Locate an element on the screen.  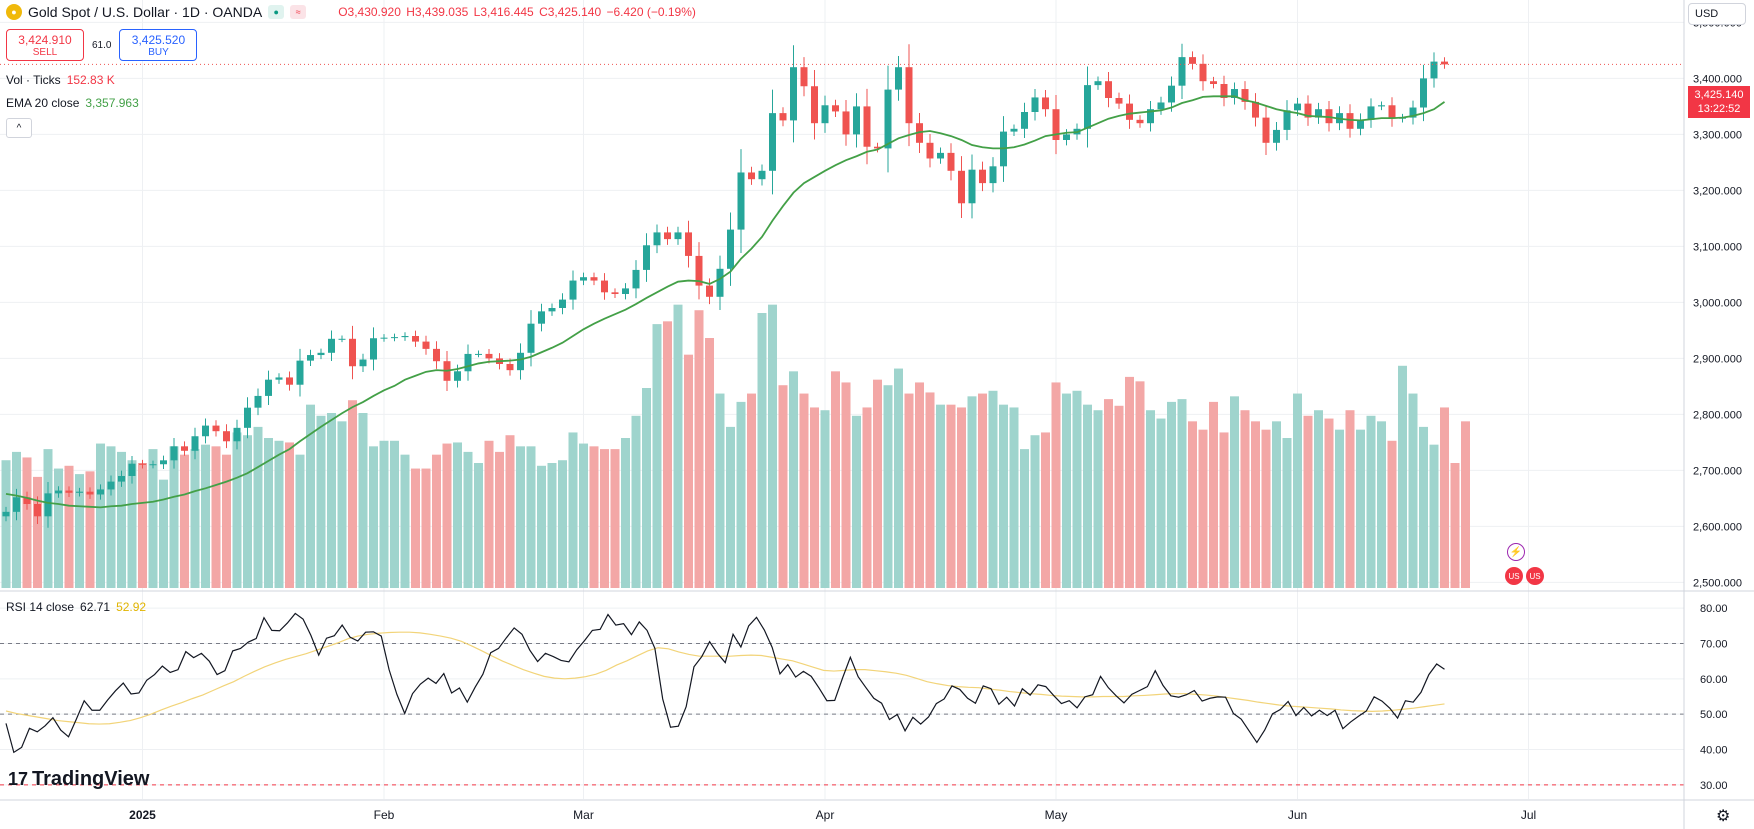
high-value: H3,439.035 is located at coordinates (437, 12).